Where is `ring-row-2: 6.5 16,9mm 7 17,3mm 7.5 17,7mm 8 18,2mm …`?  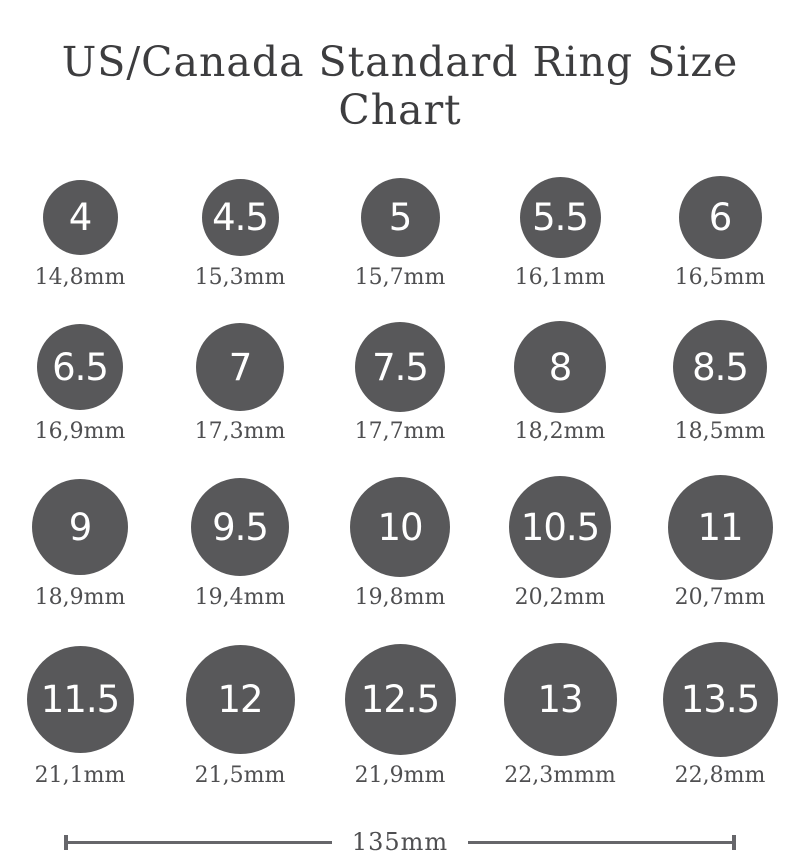
ring-row-2: 6.5 16,9mm 7 17,3mm 7.5 17,7mm 8 18,2mm … is located at coordinates (400, 382).